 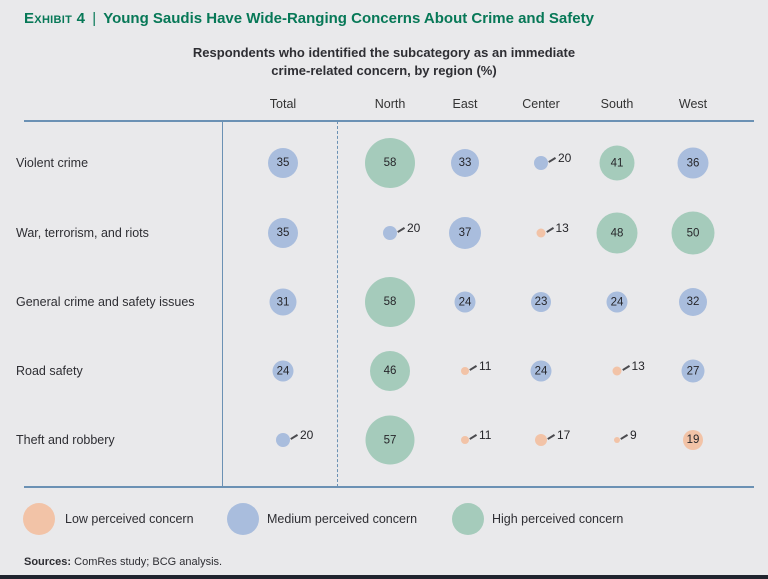 I want to click on bubble-value: 37, so click(x=465, y=233).